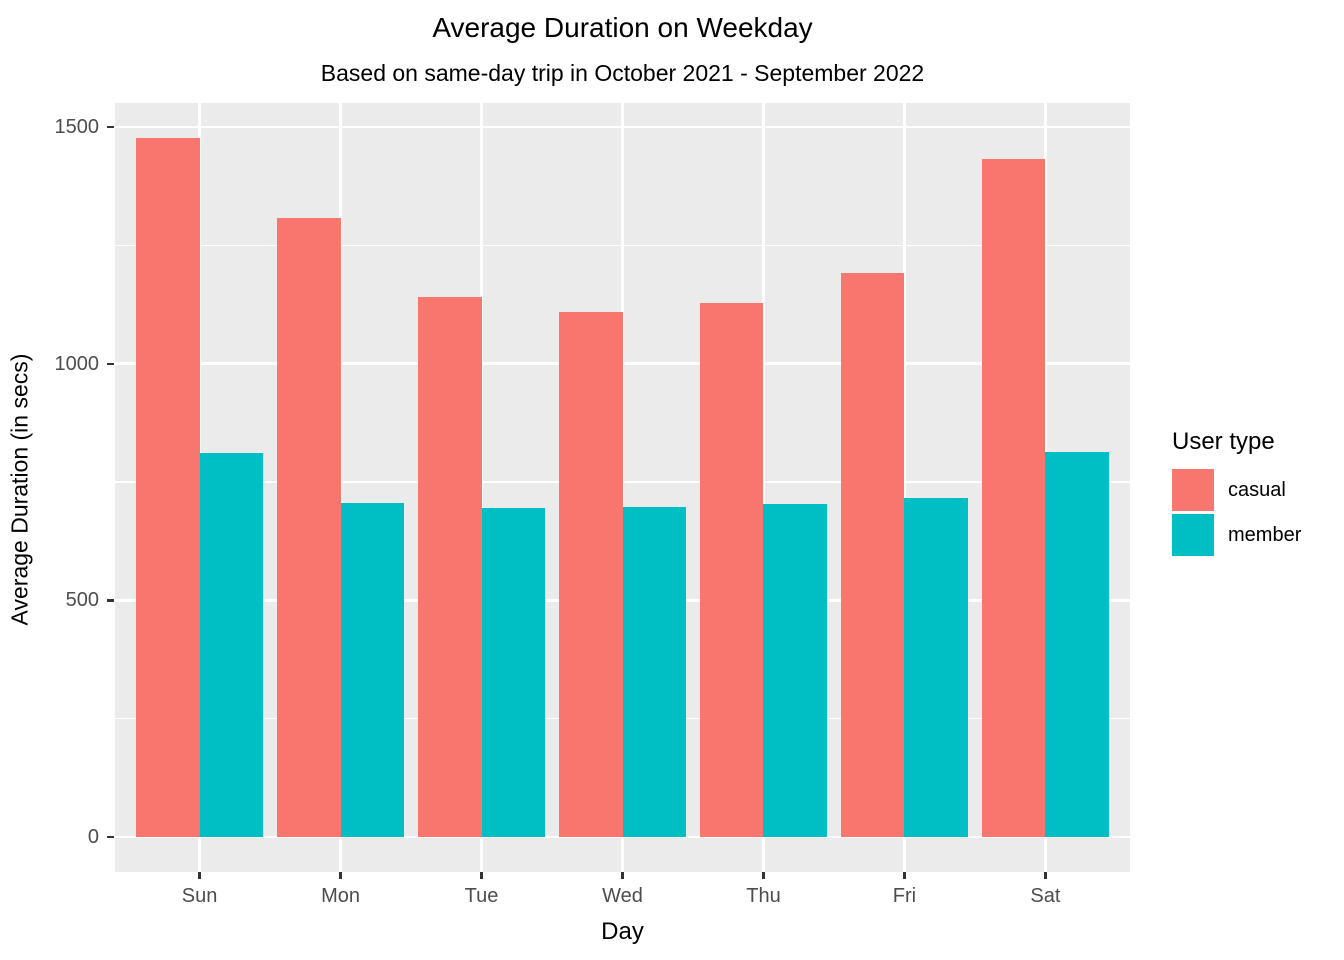 The image size is (1344, 960). I want to click on x-tick-label: Thu, so click(763, 896).